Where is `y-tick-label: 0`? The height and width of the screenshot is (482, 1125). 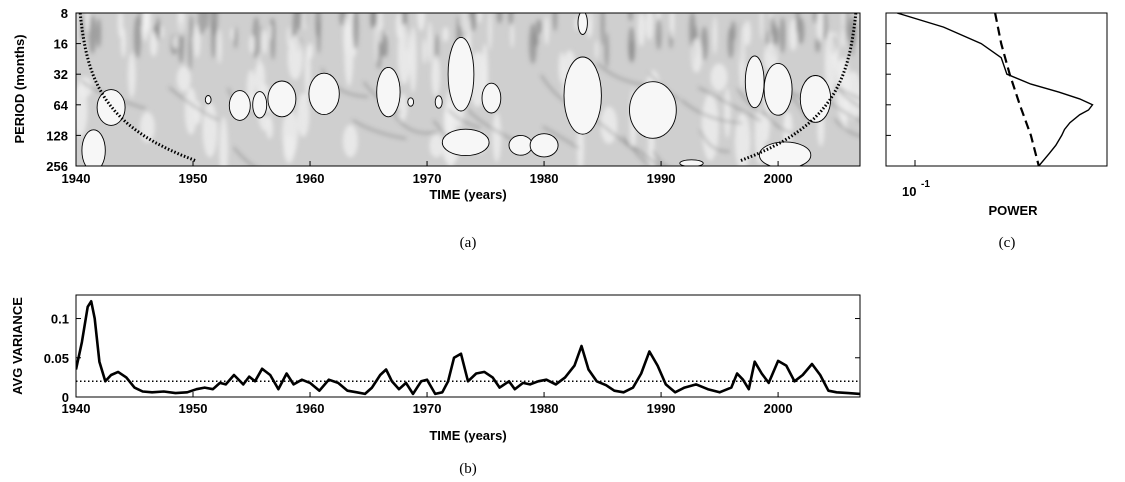 y-tick-label: 0 is located at coordinates (65, 397).